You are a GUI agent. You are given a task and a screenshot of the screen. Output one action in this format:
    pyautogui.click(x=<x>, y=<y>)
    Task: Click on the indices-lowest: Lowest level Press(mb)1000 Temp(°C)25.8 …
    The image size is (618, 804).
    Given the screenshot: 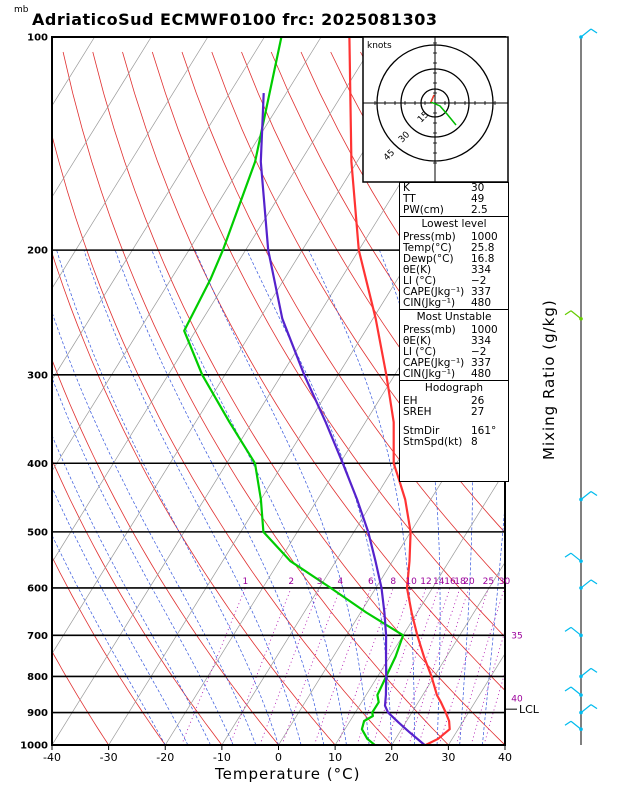 What is the action you would take?
    pyautogui.click(x=454, y=262)
    